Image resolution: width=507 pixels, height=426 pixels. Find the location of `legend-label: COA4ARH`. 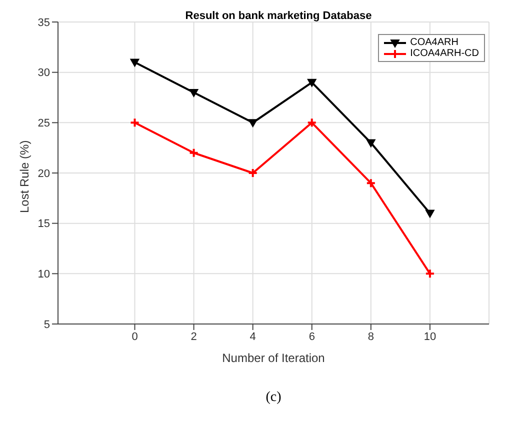

legend-label: COA4ARH is located at coordinates (434, 42).